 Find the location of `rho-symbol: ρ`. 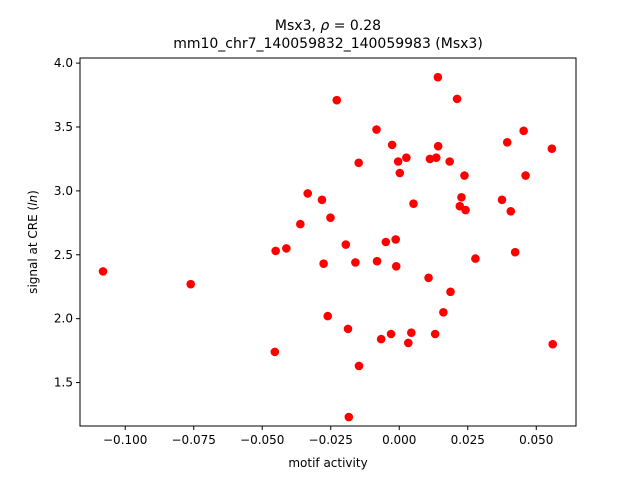

rho-symbol: ρ is located at coordinates (324, 26).